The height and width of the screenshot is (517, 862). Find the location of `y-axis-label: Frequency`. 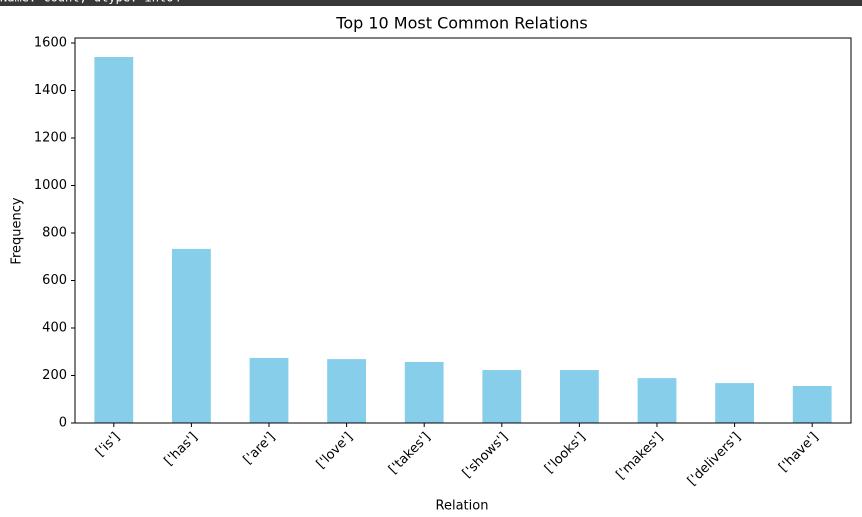

y-axis-label: Frequency is located at coordinates (17, 230).